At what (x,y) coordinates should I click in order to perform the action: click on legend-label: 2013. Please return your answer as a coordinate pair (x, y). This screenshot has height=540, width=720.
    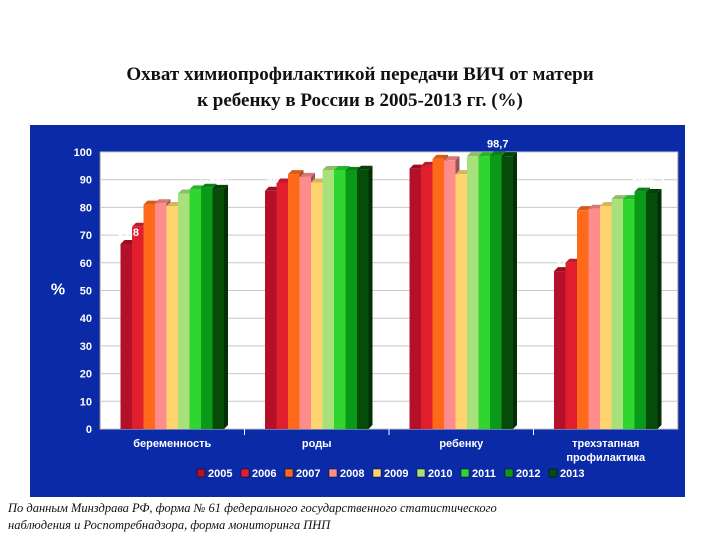
    Looking at the image, I should click on (572, 474).